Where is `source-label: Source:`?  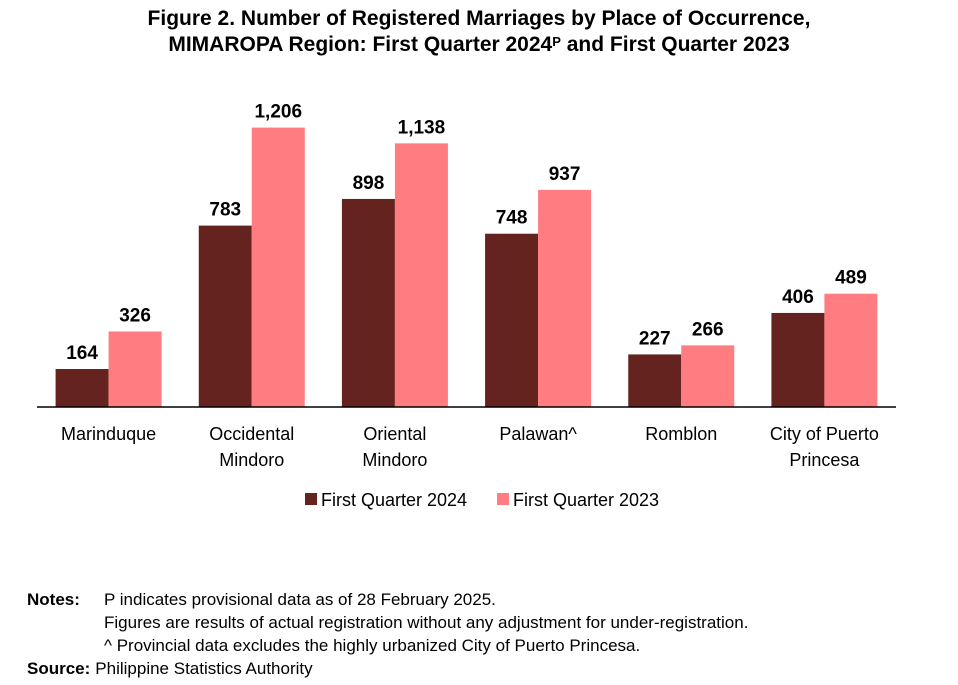 source-label: Source: is located at coordinates (59, 668).